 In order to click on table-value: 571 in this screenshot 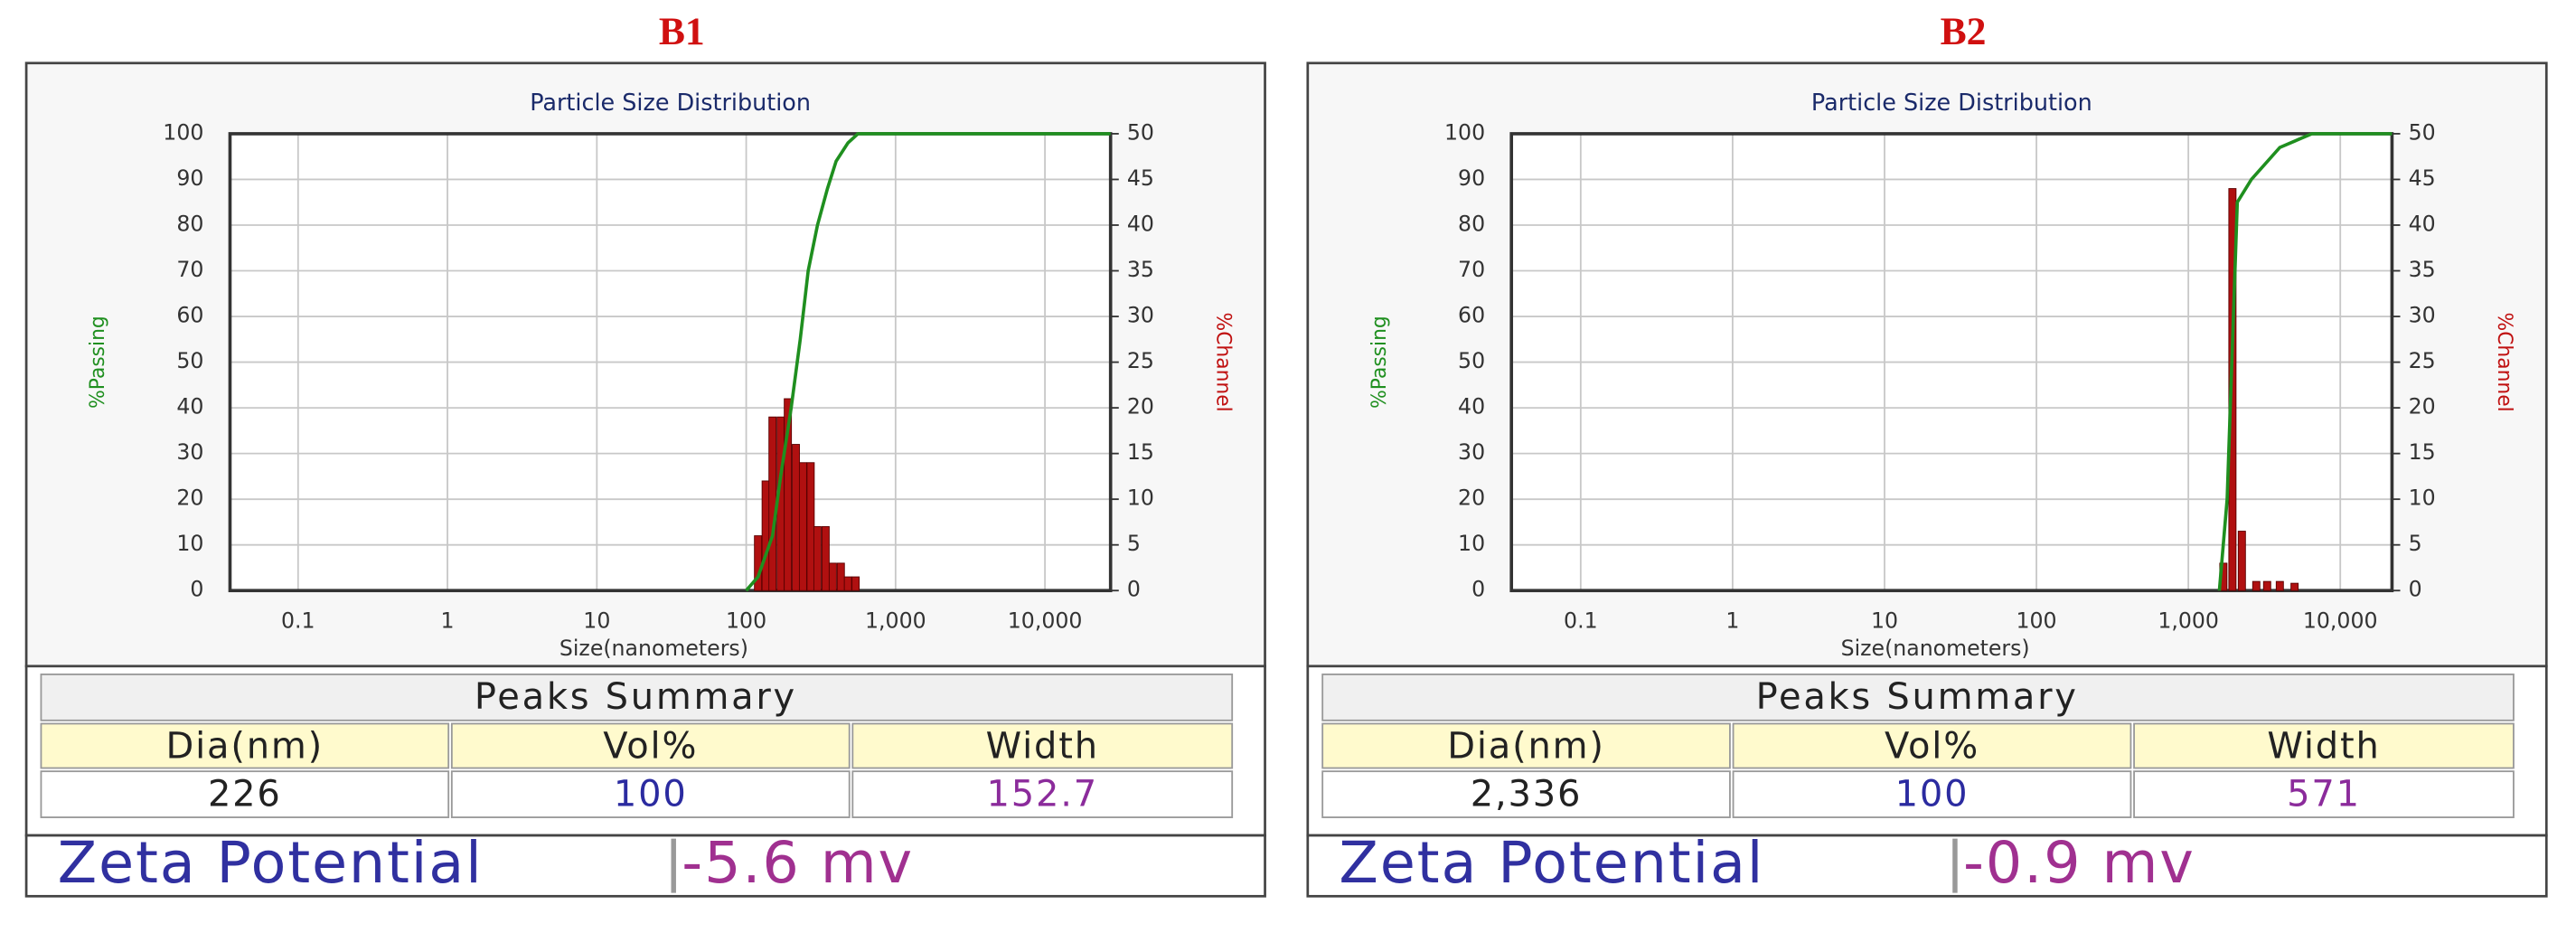, I will do `click(2324, 794)`.